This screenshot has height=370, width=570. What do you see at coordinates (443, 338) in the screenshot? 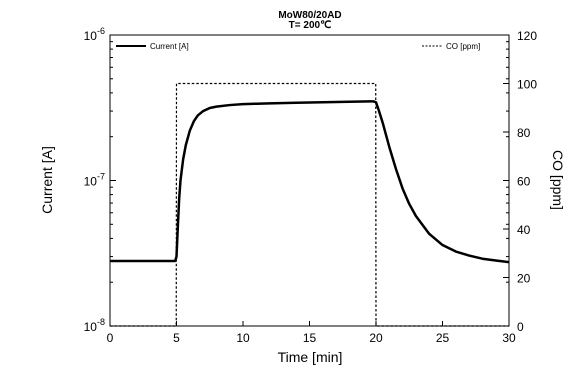
I see `x-tick-label: 25` at bounding box center [443, 338].